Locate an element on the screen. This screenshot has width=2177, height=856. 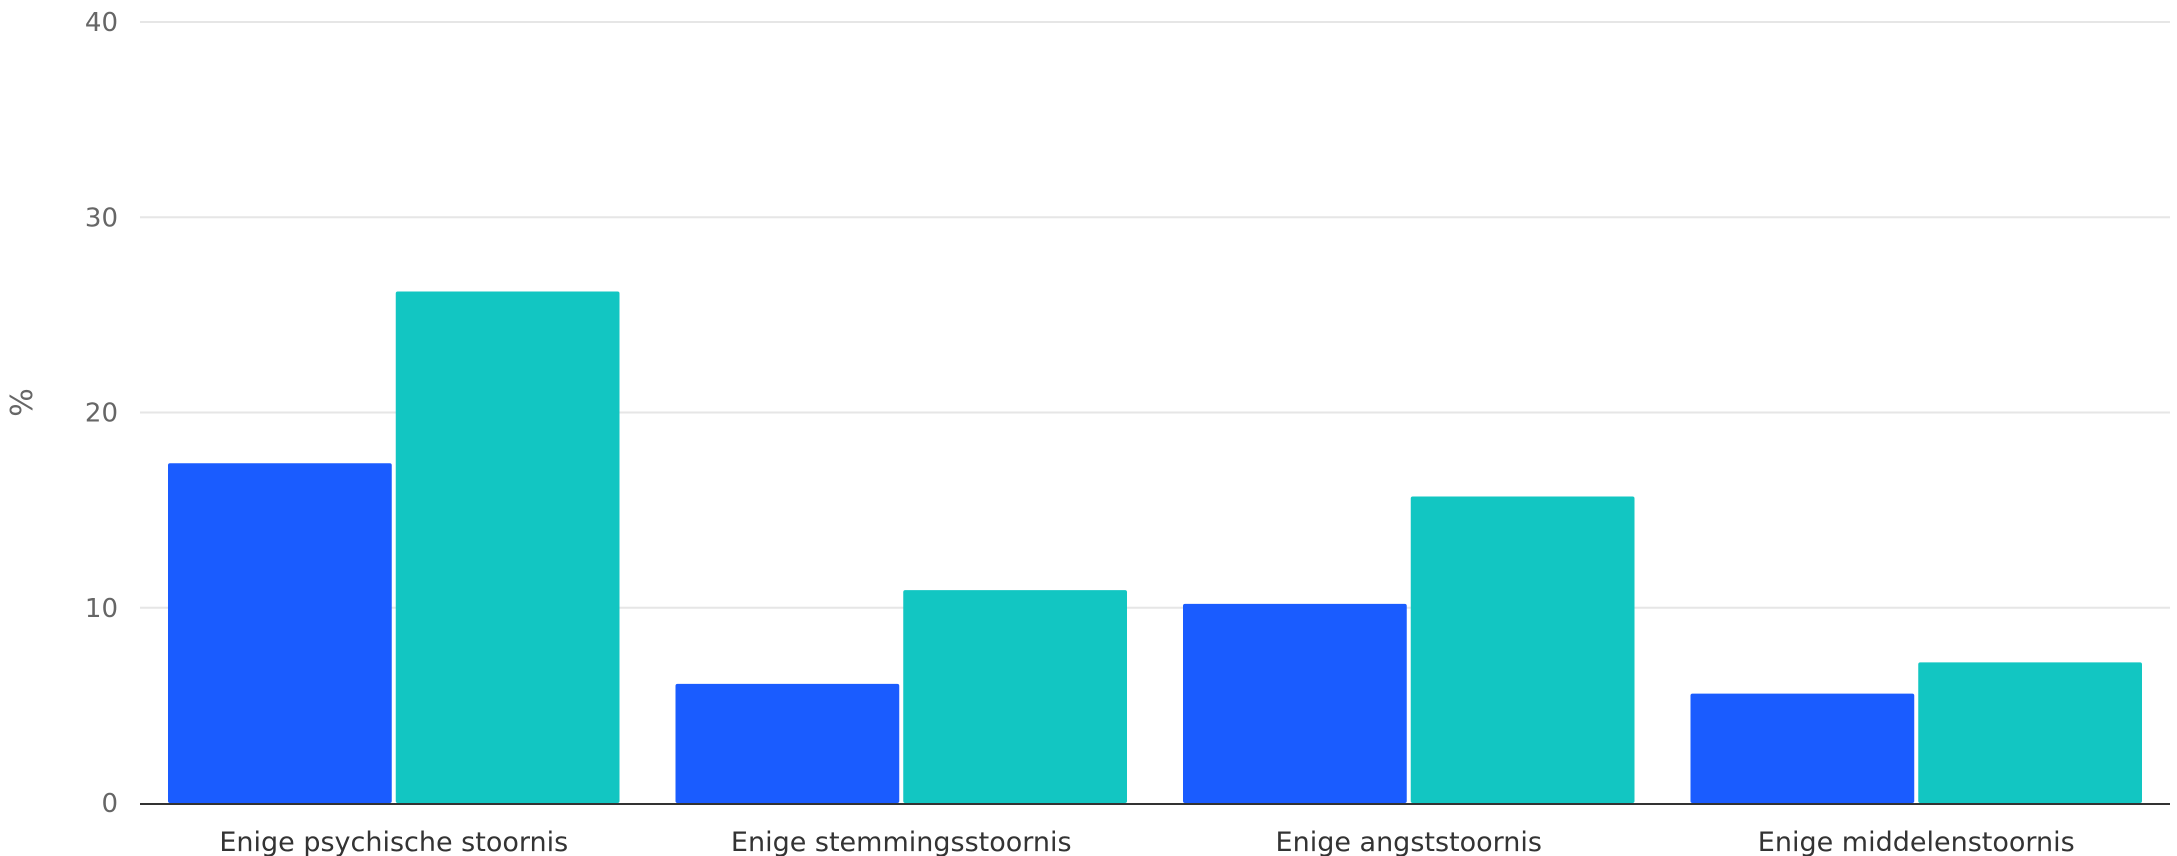
y-tick-label: 10 is located at coordinates (101, 609).